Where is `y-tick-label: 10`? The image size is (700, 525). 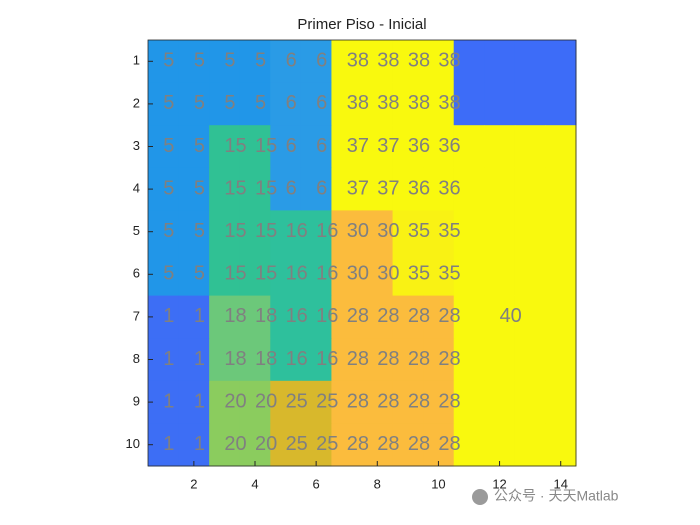
y-tick-label: 10 is located at coordinates (133, 443).